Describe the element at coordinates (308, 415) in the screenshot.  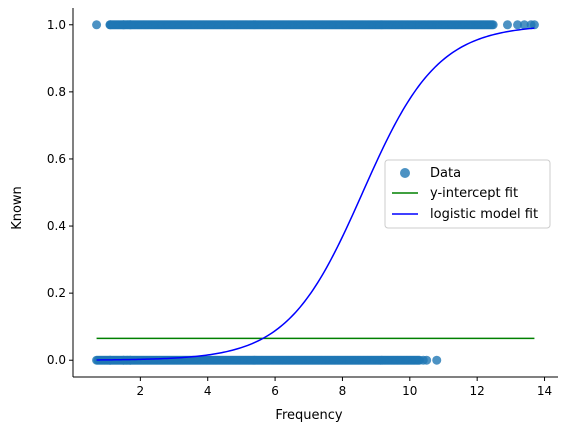
I see `x-axis-label: Frequency` at that location.